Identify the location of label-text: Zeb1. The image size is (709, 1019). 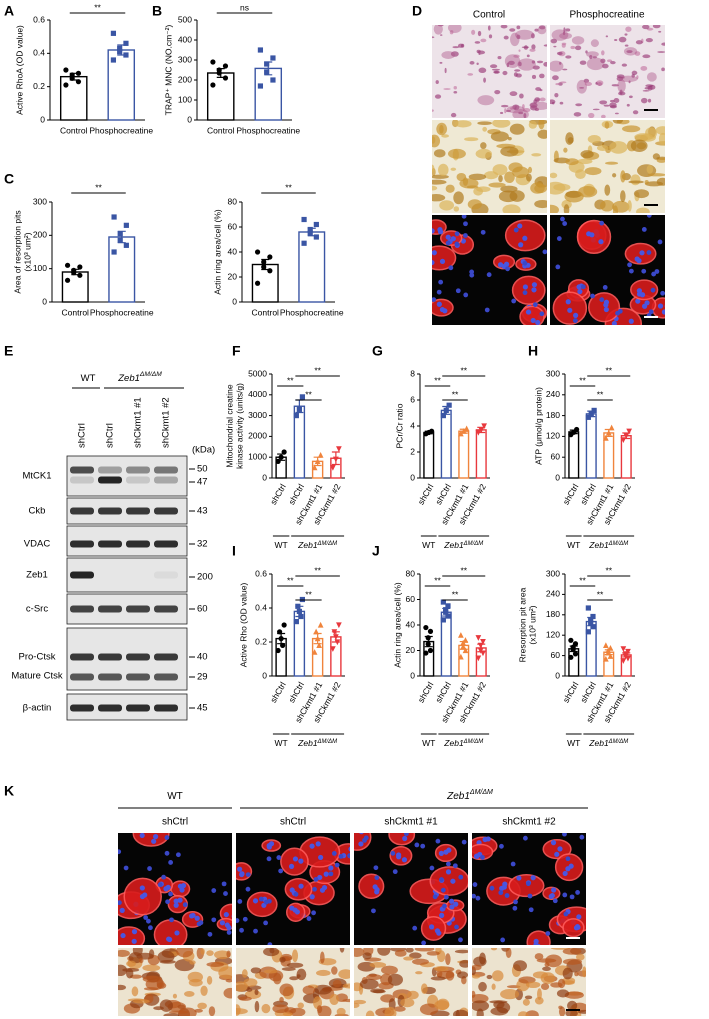
(453, 743).